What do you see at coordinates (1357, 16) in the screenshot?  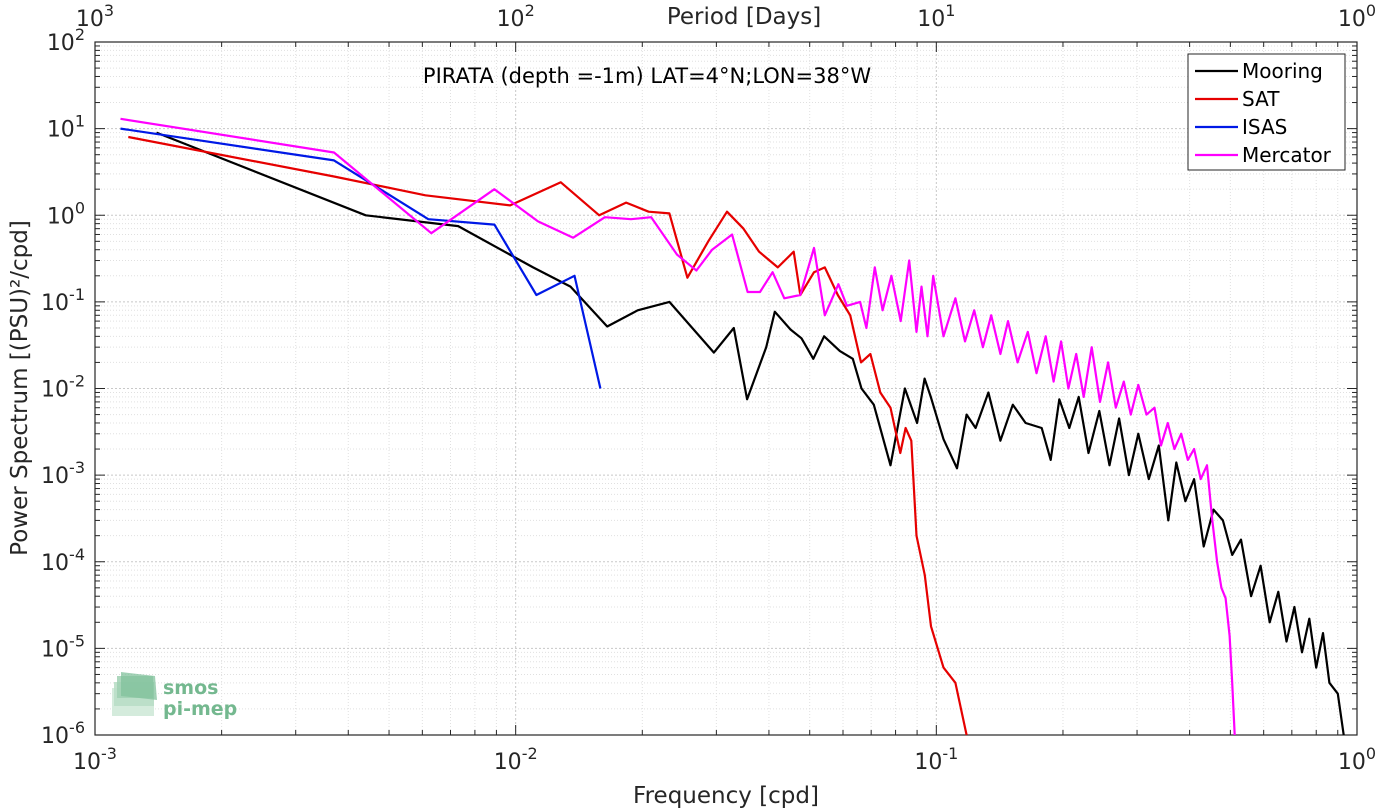 I see `top-tick-label: 10⁰` at bounding box center [1357, 16].